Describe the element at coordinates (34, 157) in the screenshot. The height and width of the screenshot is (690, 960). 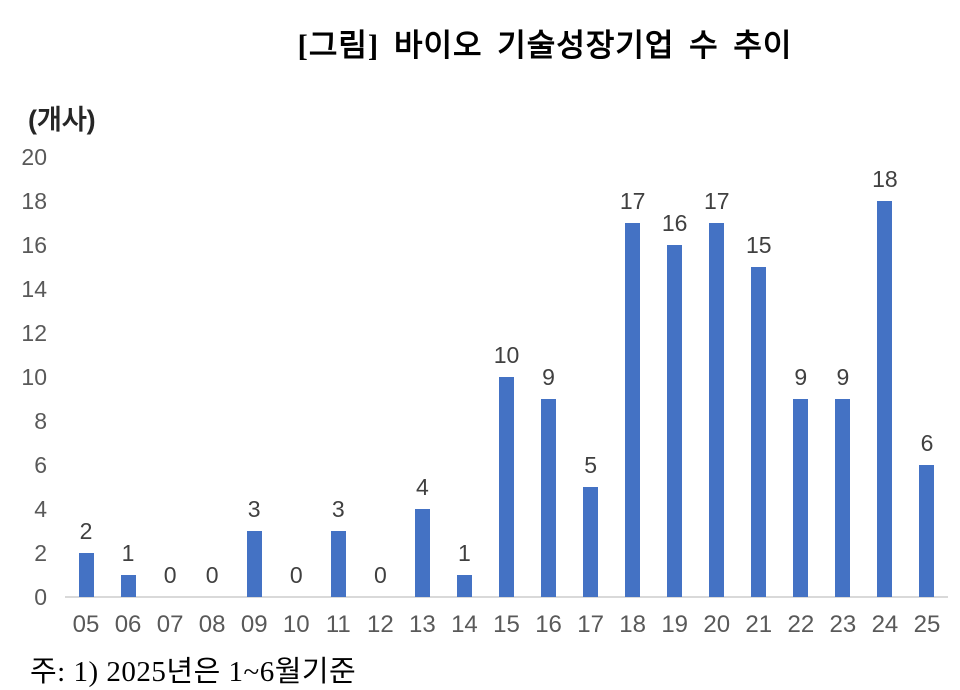
I see `y-tick-label: 20` at that location.